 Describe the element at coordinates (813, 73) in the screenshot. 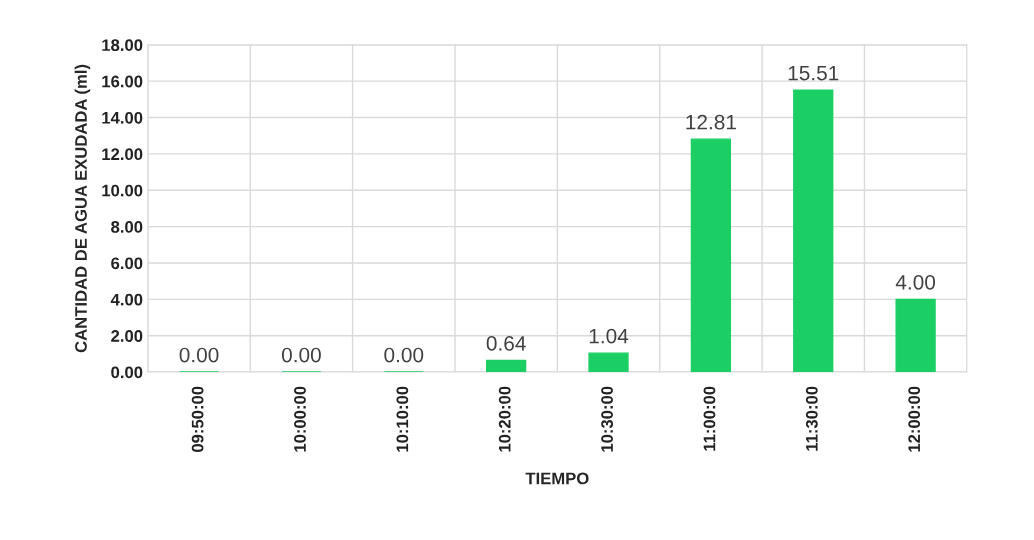

I see `data-label: 15.51` at that location.